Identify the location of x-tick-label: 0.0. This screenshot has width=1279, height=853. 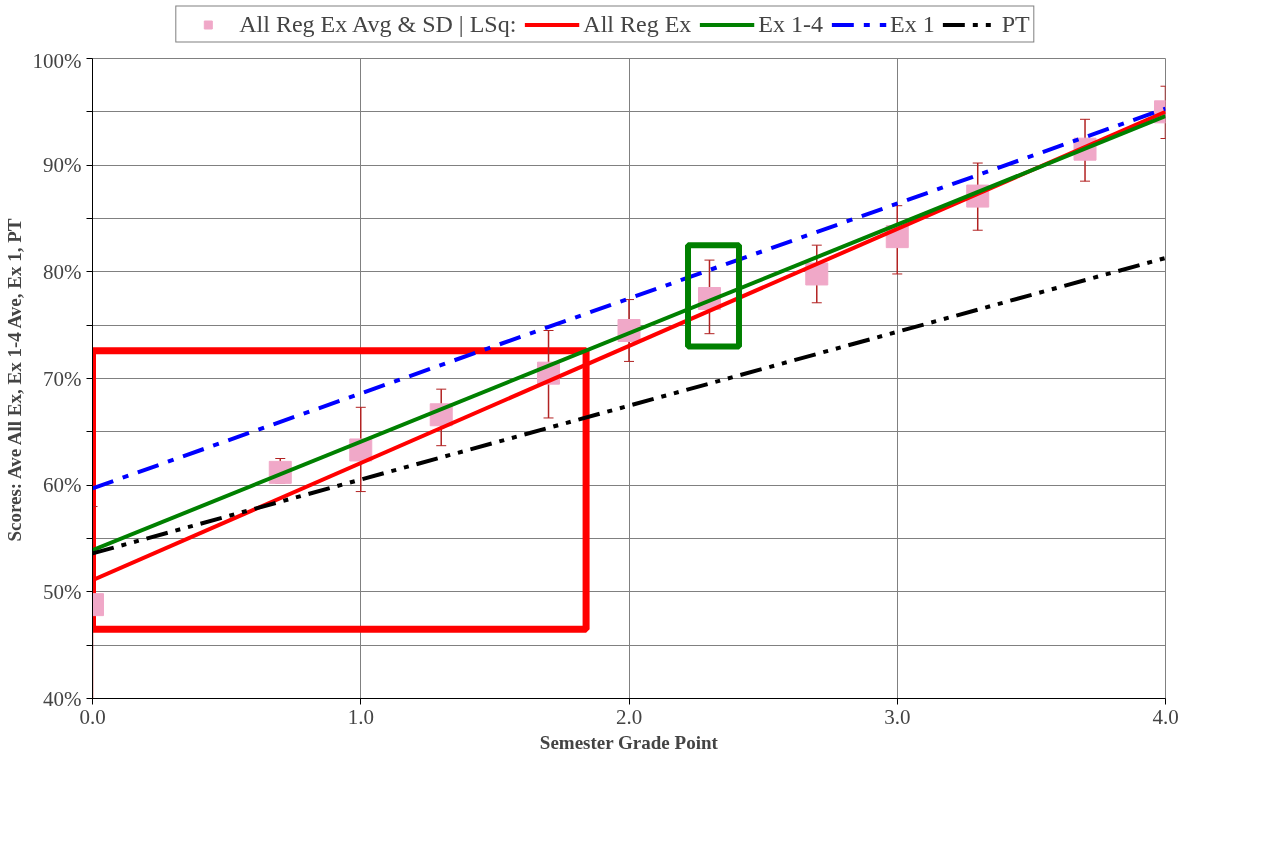
(92, 716).